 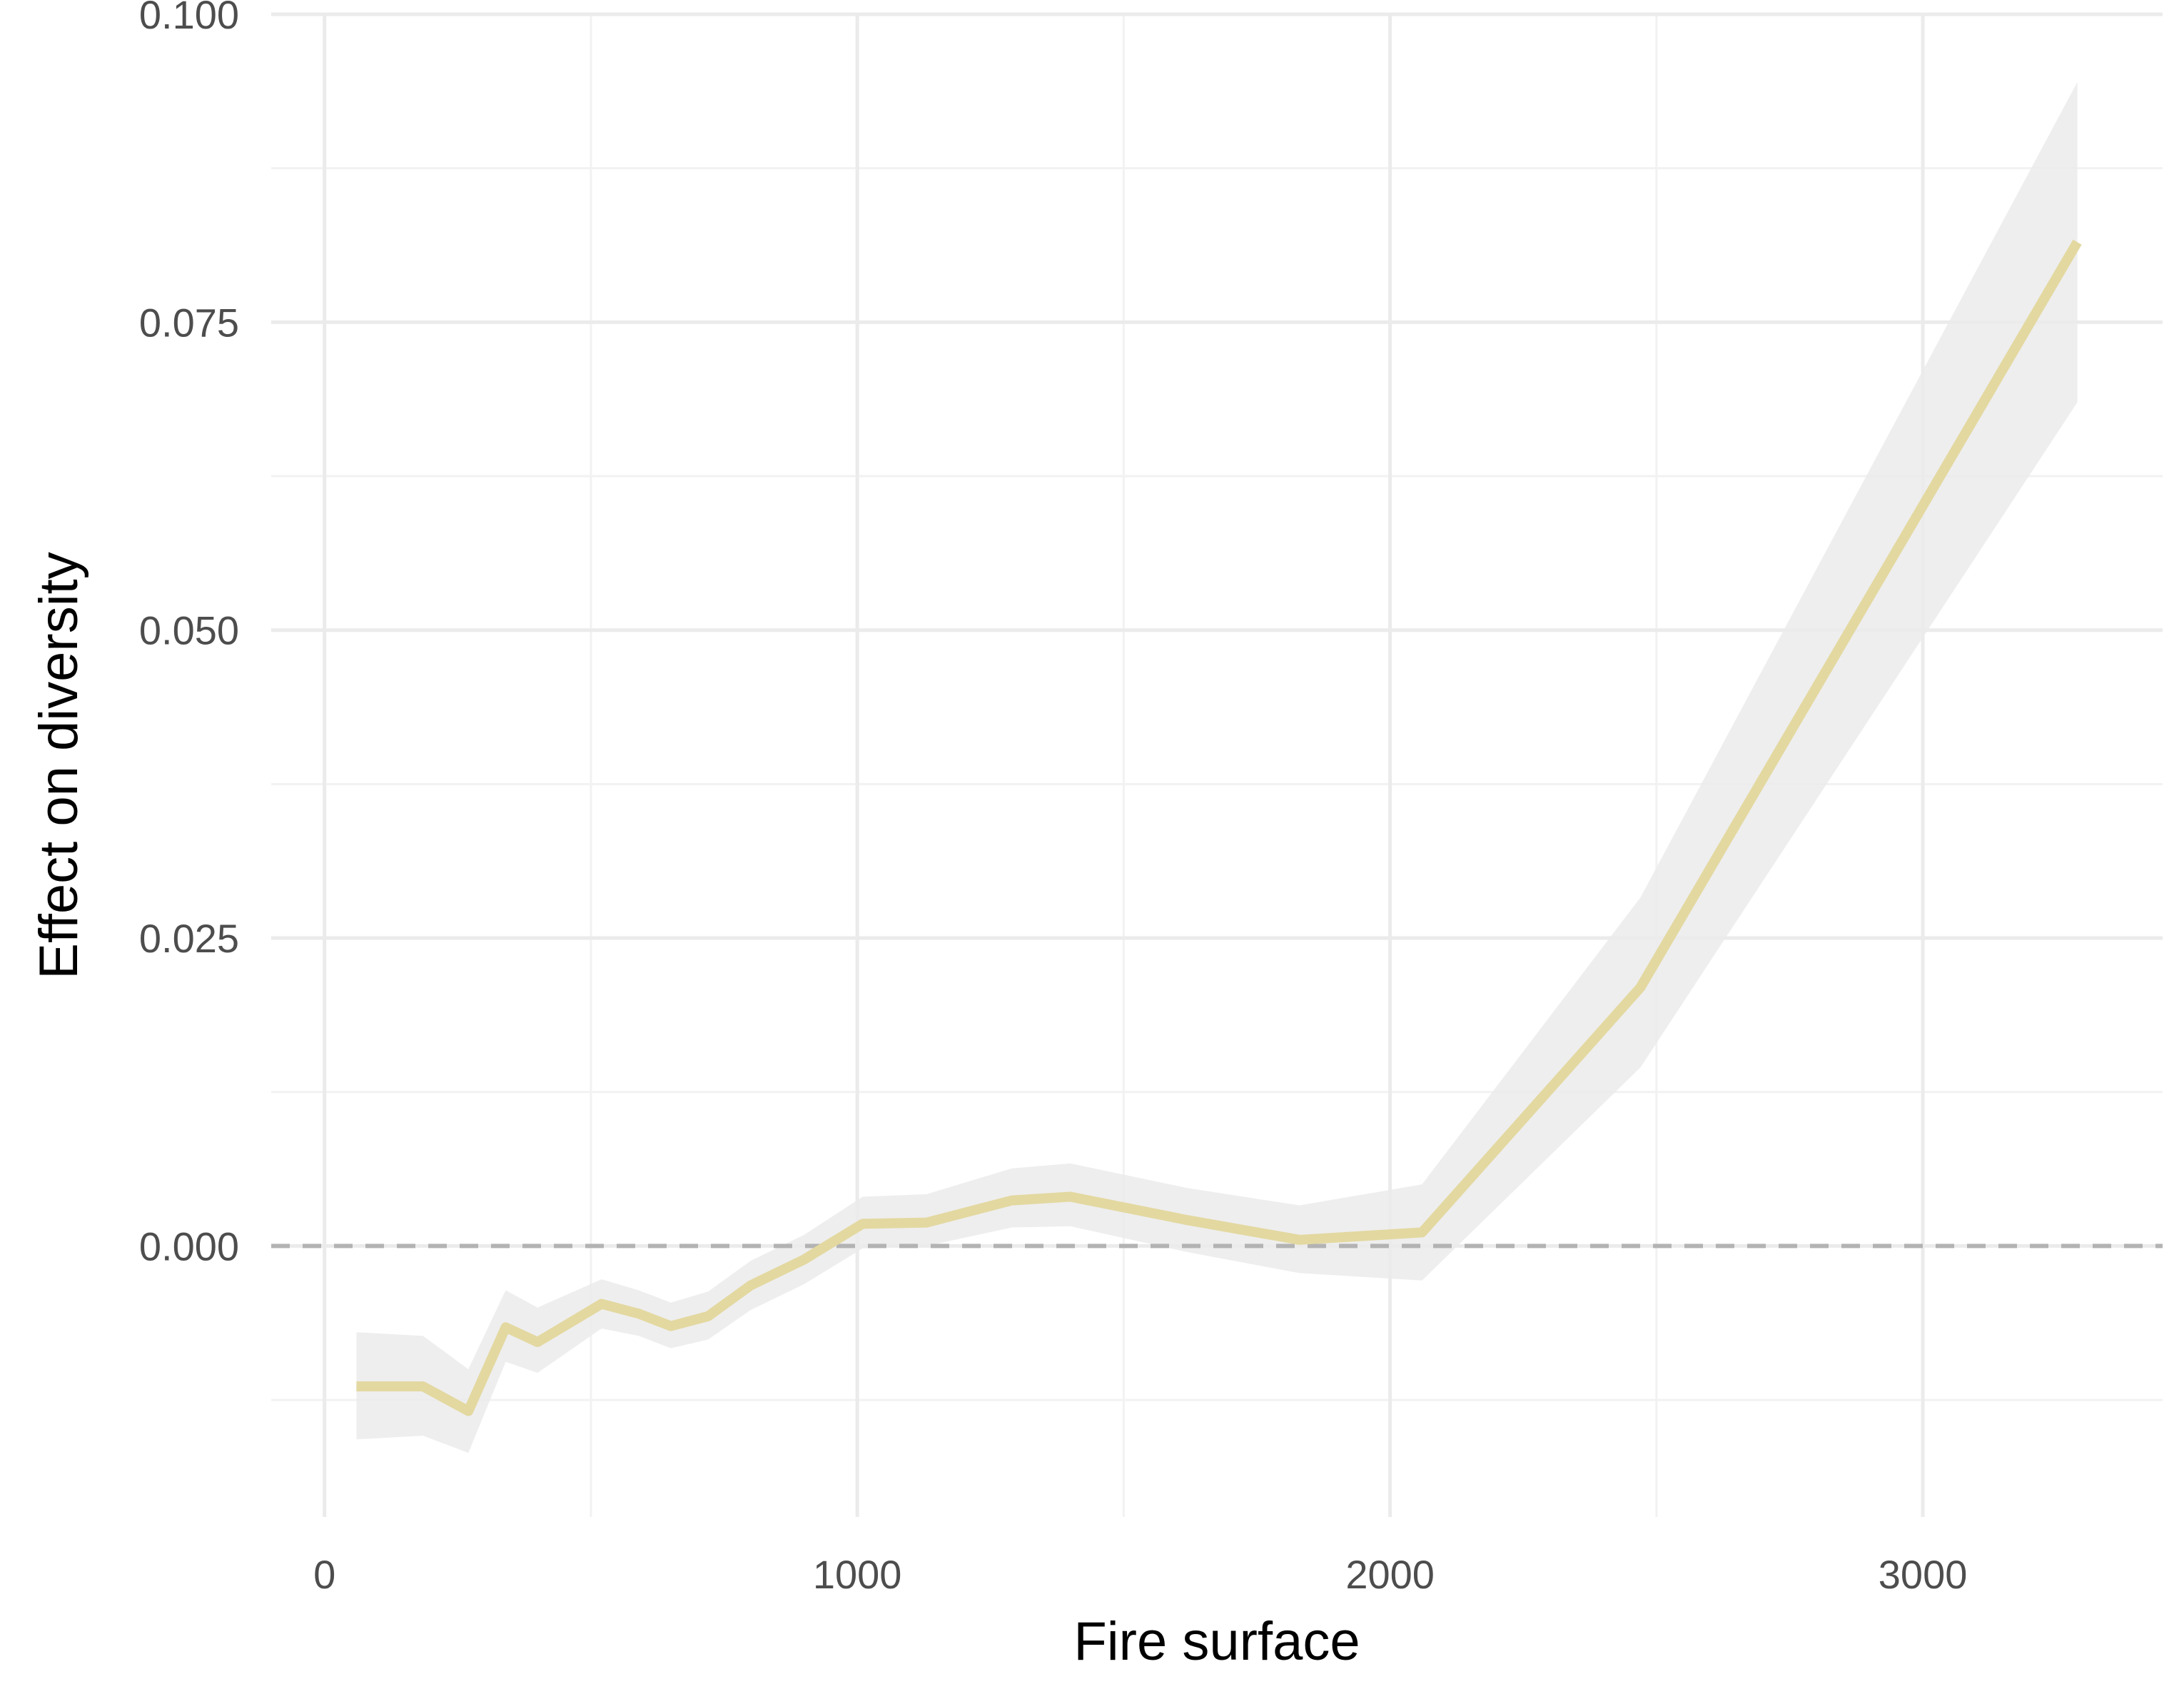 What do you see at coordinates (59, 766) in the screenshot?
I see `y-axis-title: Effect on diversity` at bounding box center [59, 766].